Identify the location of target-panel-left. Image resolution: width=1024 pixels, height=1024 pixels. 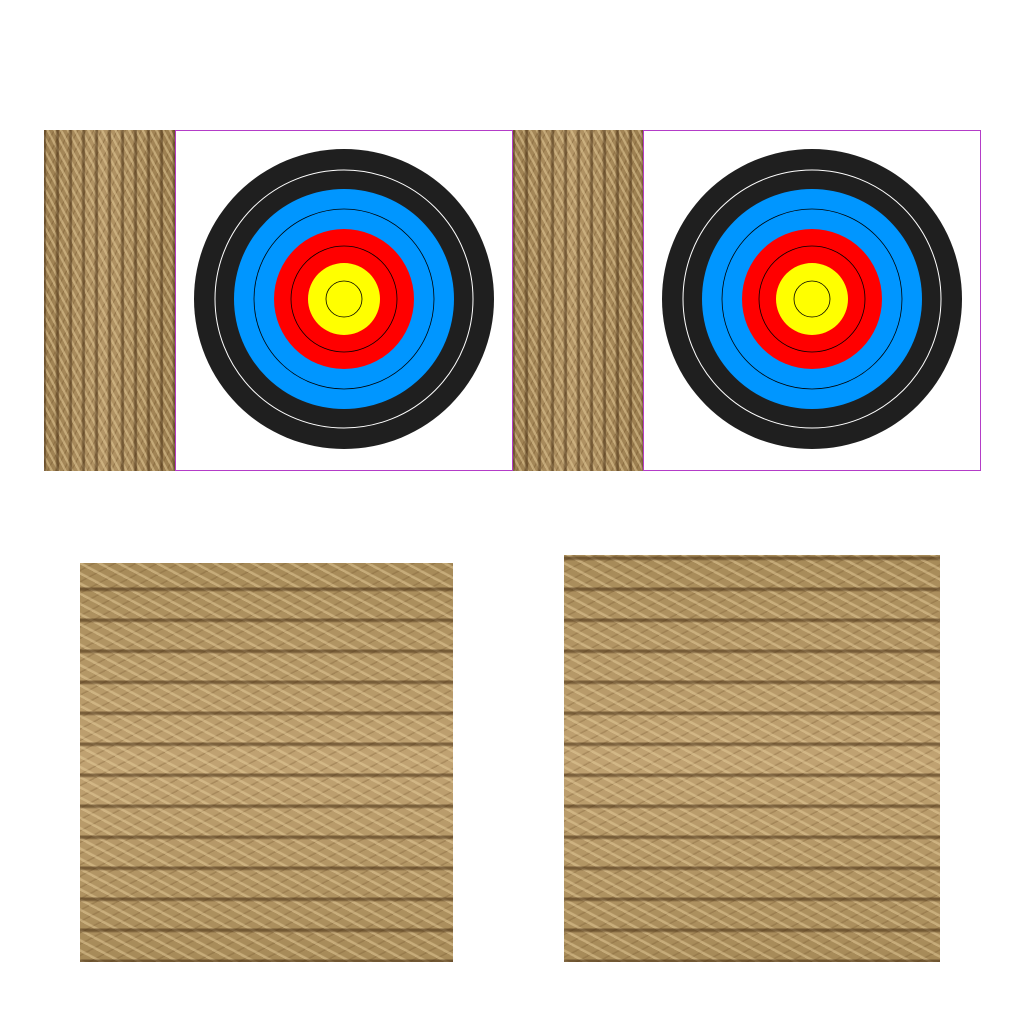
(344, 300).